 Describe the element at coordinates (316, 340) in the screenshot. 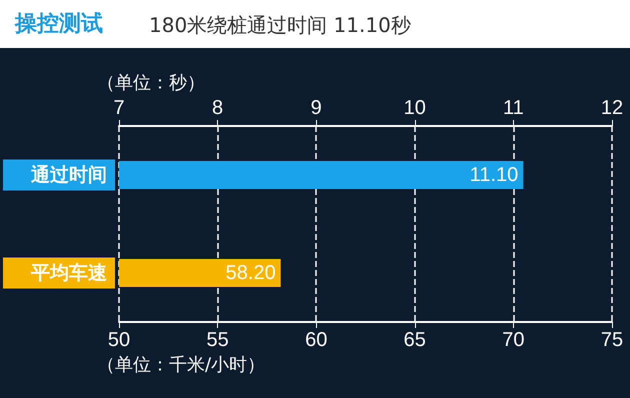

I see `x-tick-label: 60` at that location.